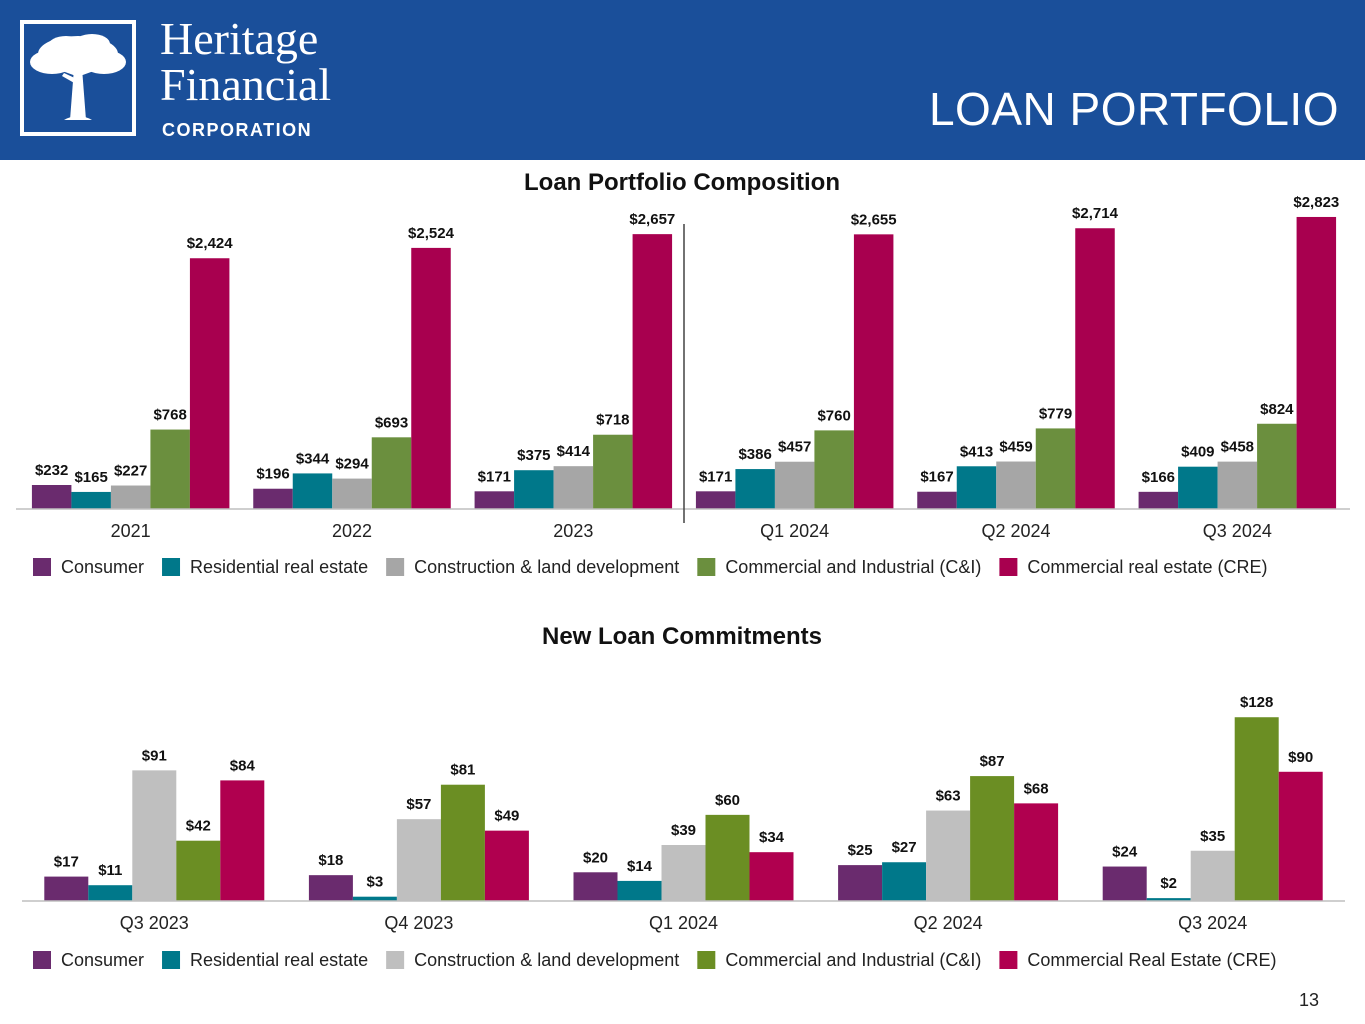 The width and height of the screenshot is (1365, 1024). Describe the element at coordinates (431, 233) in the screenshot. I see `chart1-data-label: $2,524` at that location.